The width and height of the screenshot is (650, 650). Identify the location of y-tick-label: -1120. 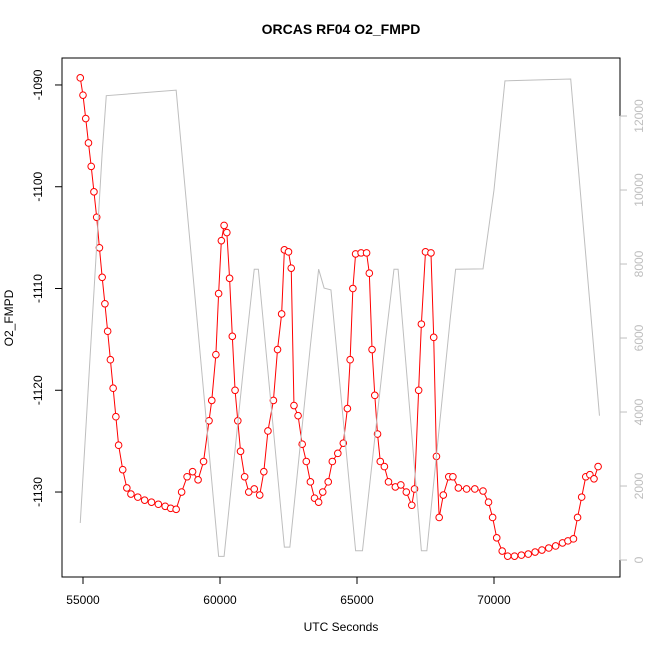
(38, 390).